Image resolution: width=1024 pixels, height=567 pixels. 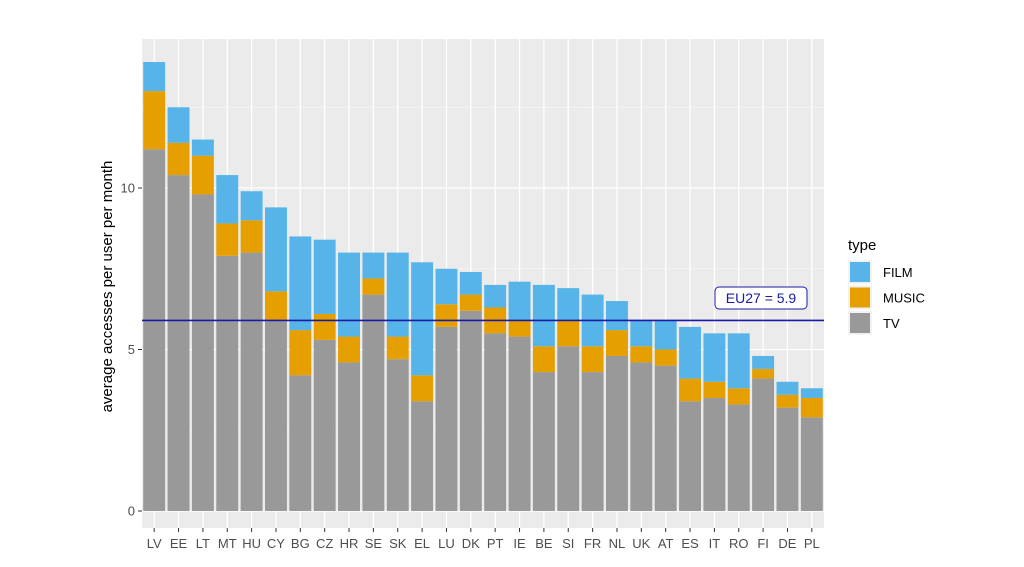 What do you see at coordinates (543, 441) in the screenshot?
I see `bar-BE-tv` at bounding box center [543, 441].